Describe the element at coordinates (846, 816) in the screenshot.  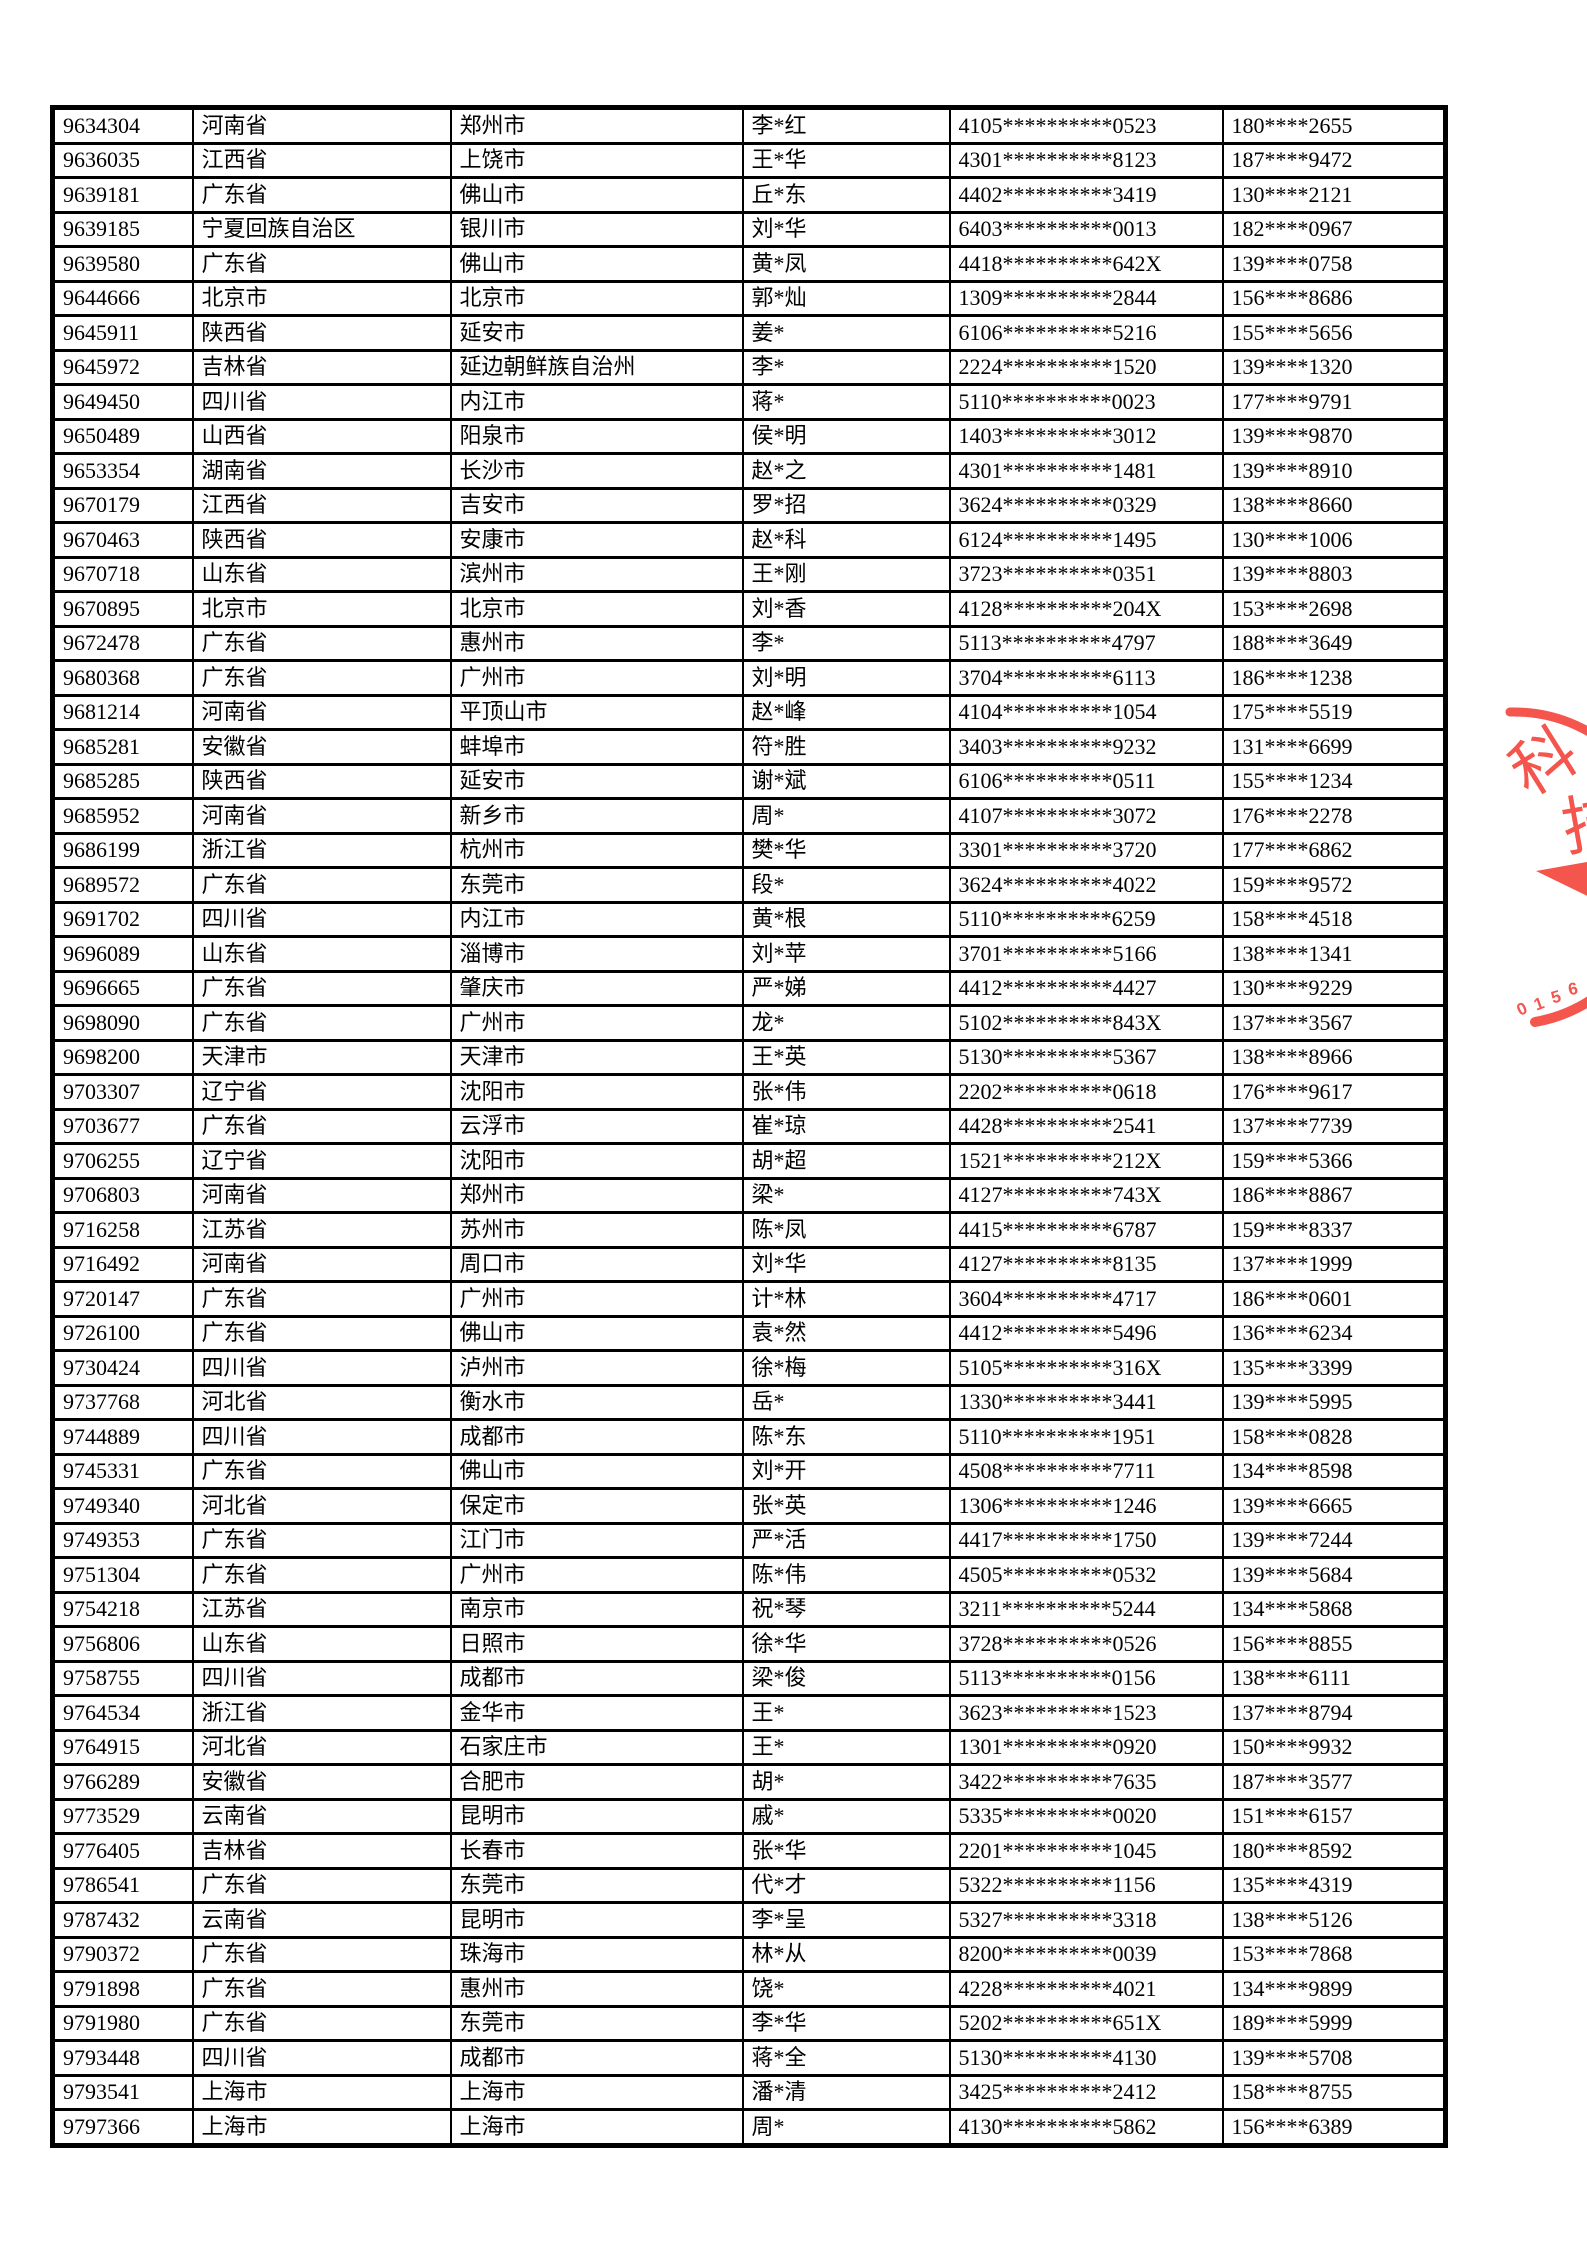
I see `cell-name: 周*` at that location.